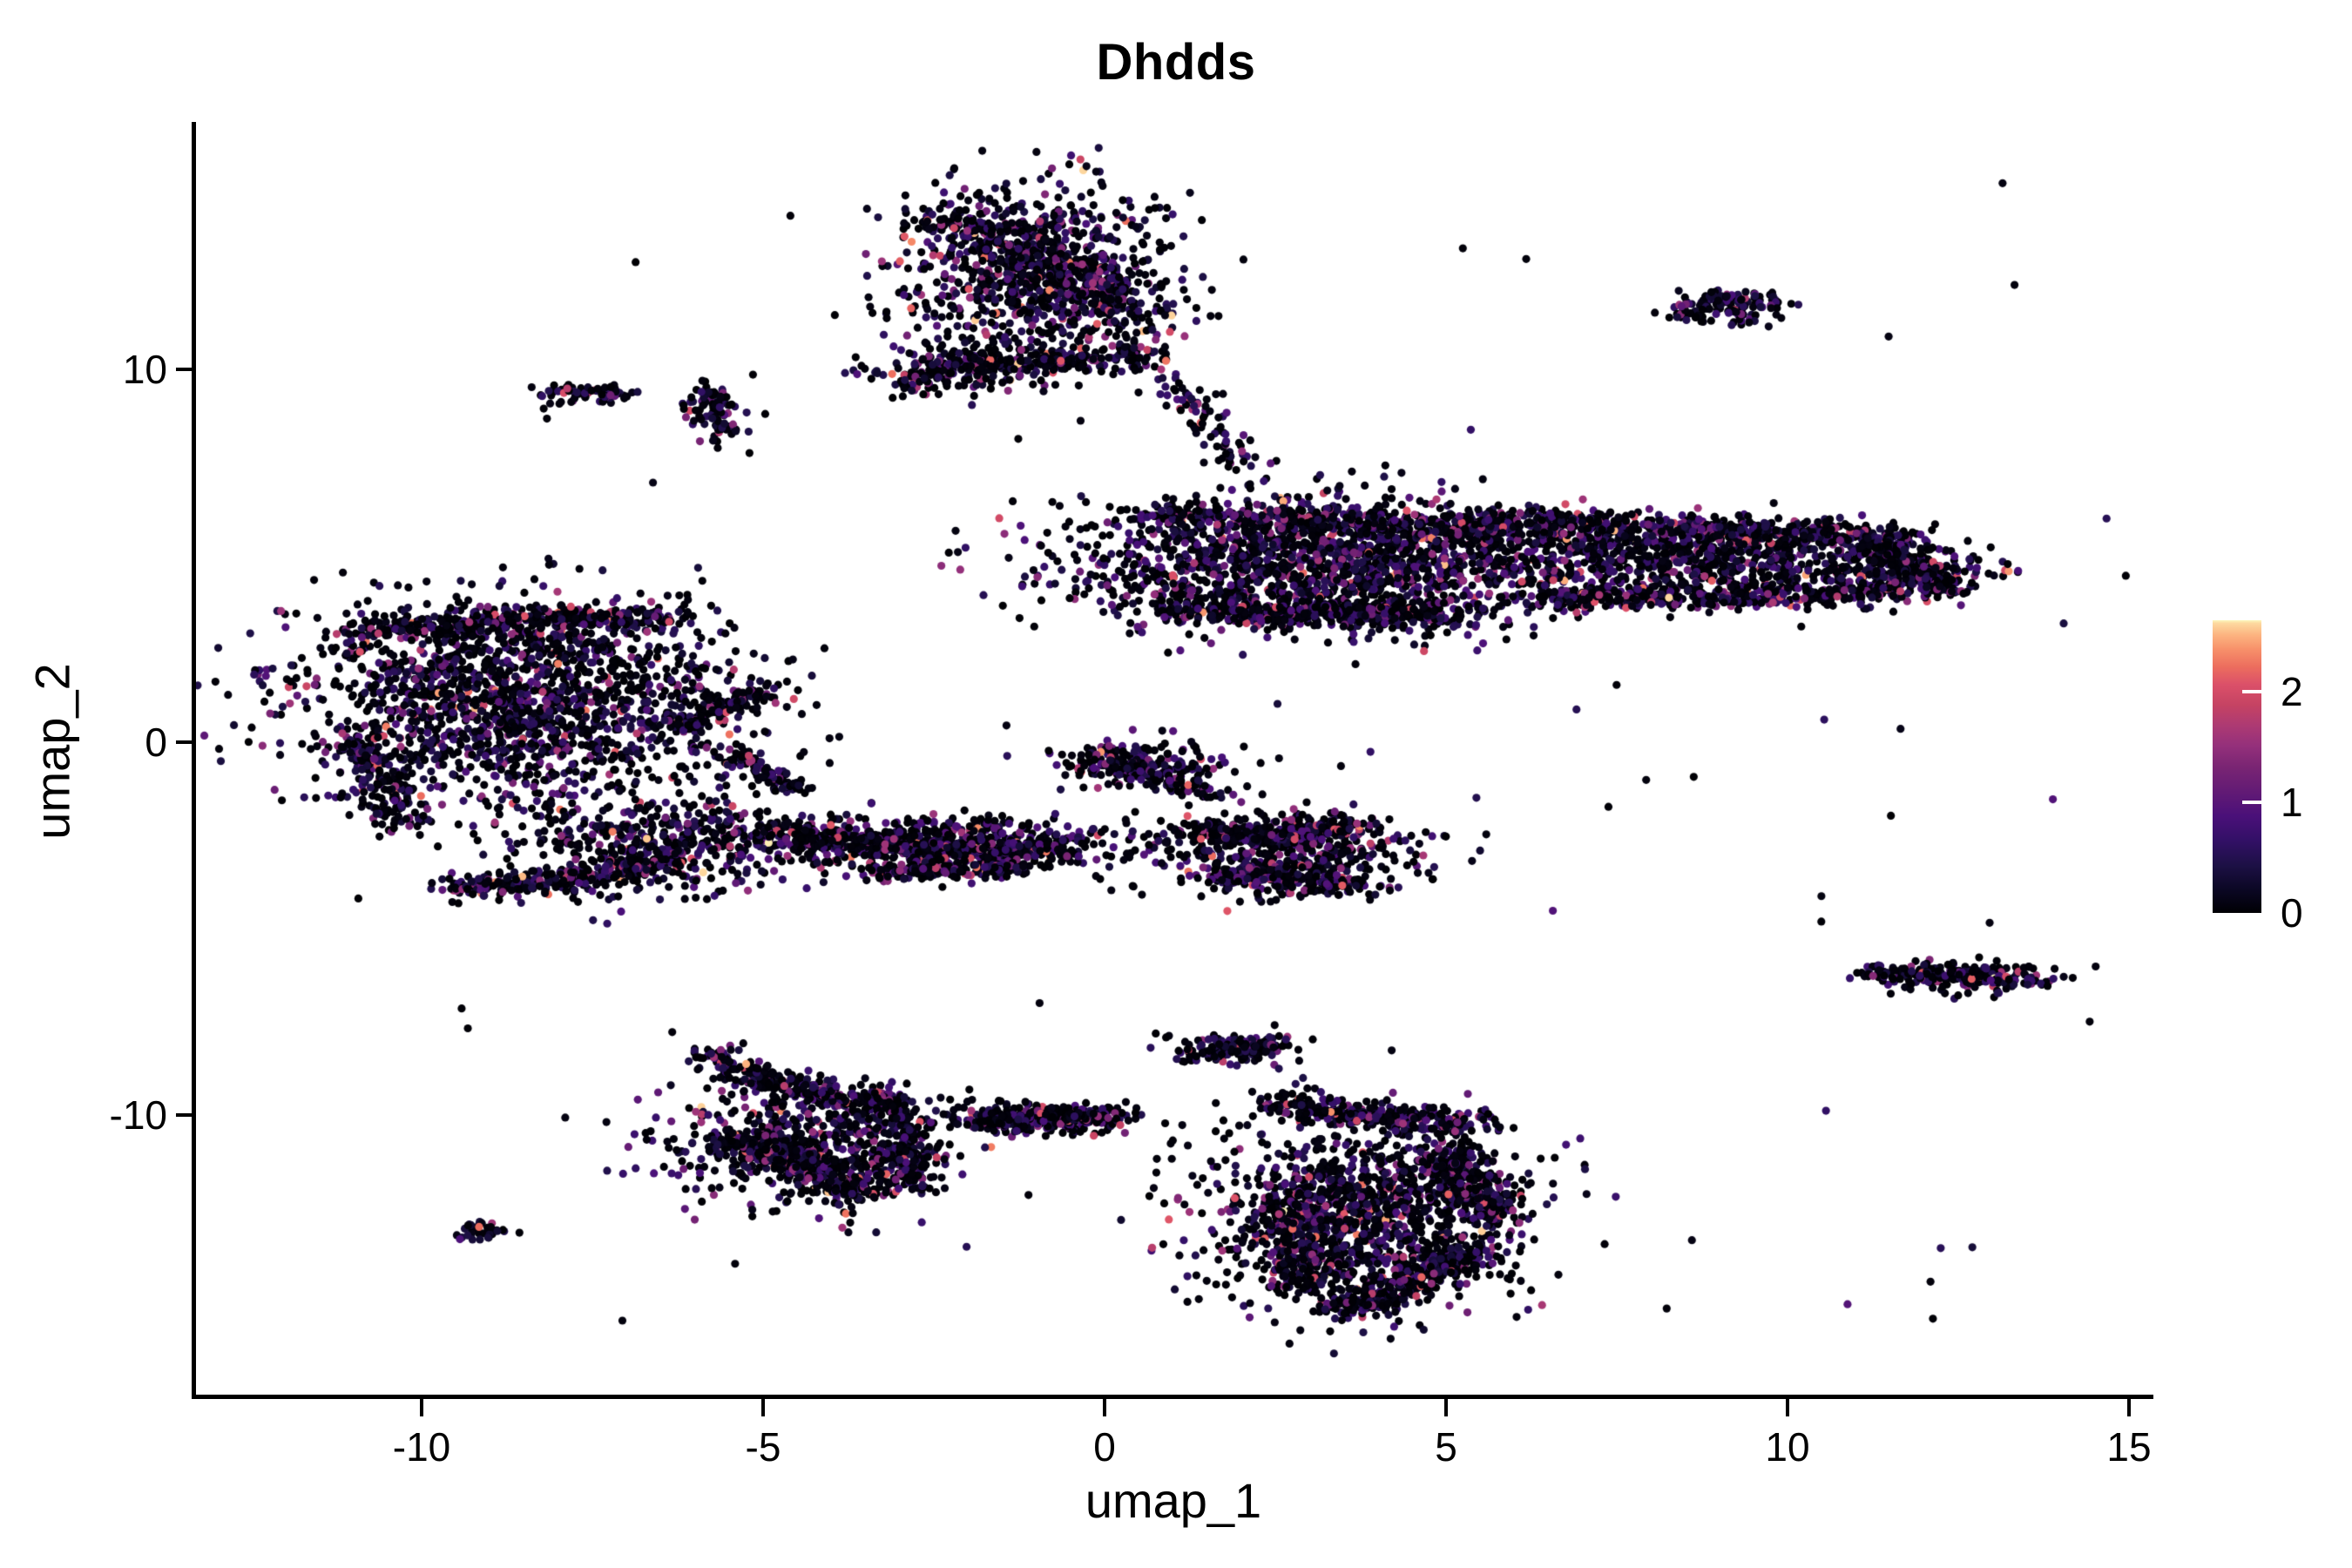  I want to click on x-tick-label: -10, so click(421, 1447).